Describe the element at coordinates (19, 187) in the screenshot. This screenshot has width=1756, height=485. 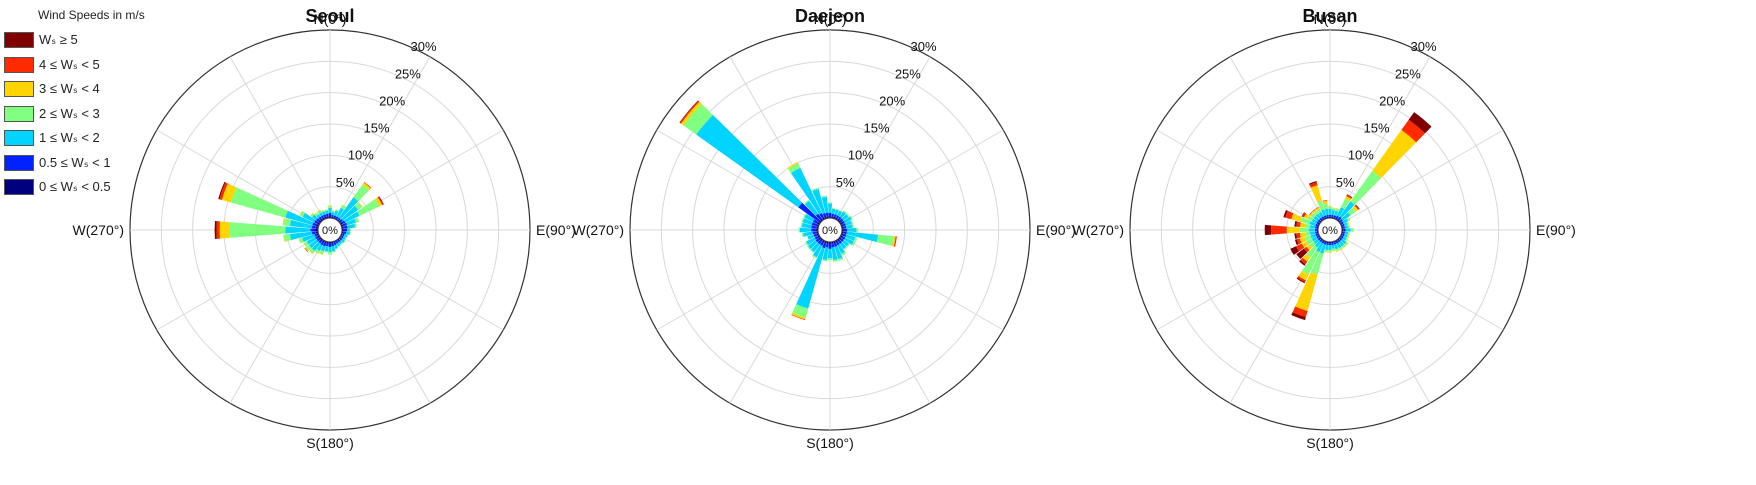
I see `legend-swatch-0-0.5` at that location.